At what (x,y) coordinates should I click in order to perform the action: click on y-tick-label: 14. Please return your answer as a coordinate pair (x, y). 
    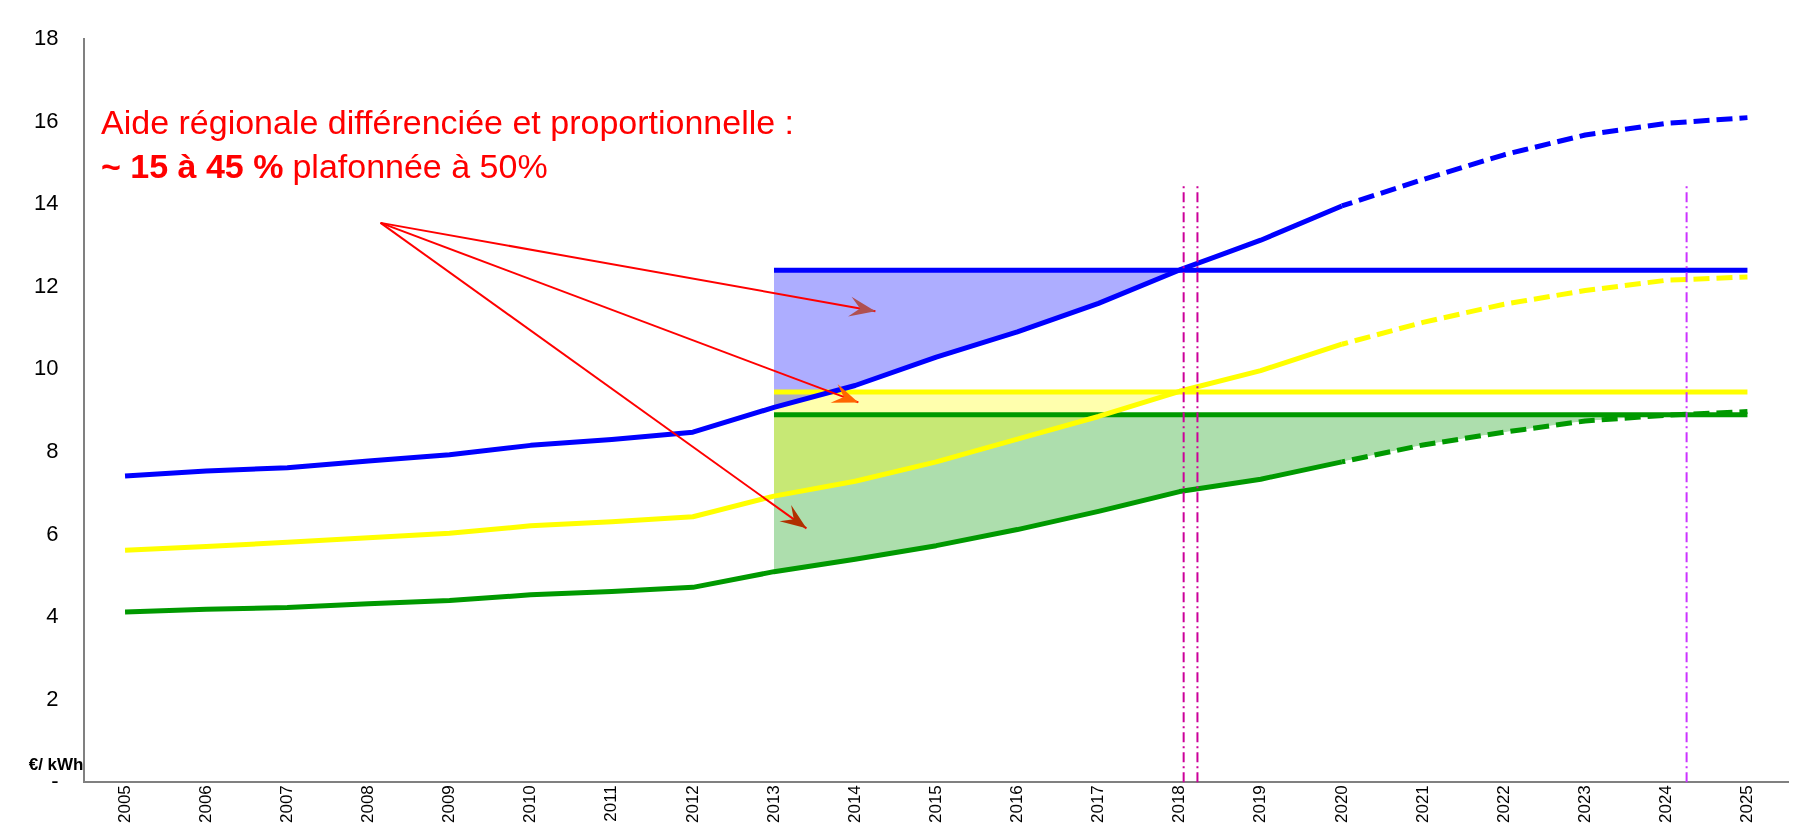
    Looking at the image, I should click on (46, 203).